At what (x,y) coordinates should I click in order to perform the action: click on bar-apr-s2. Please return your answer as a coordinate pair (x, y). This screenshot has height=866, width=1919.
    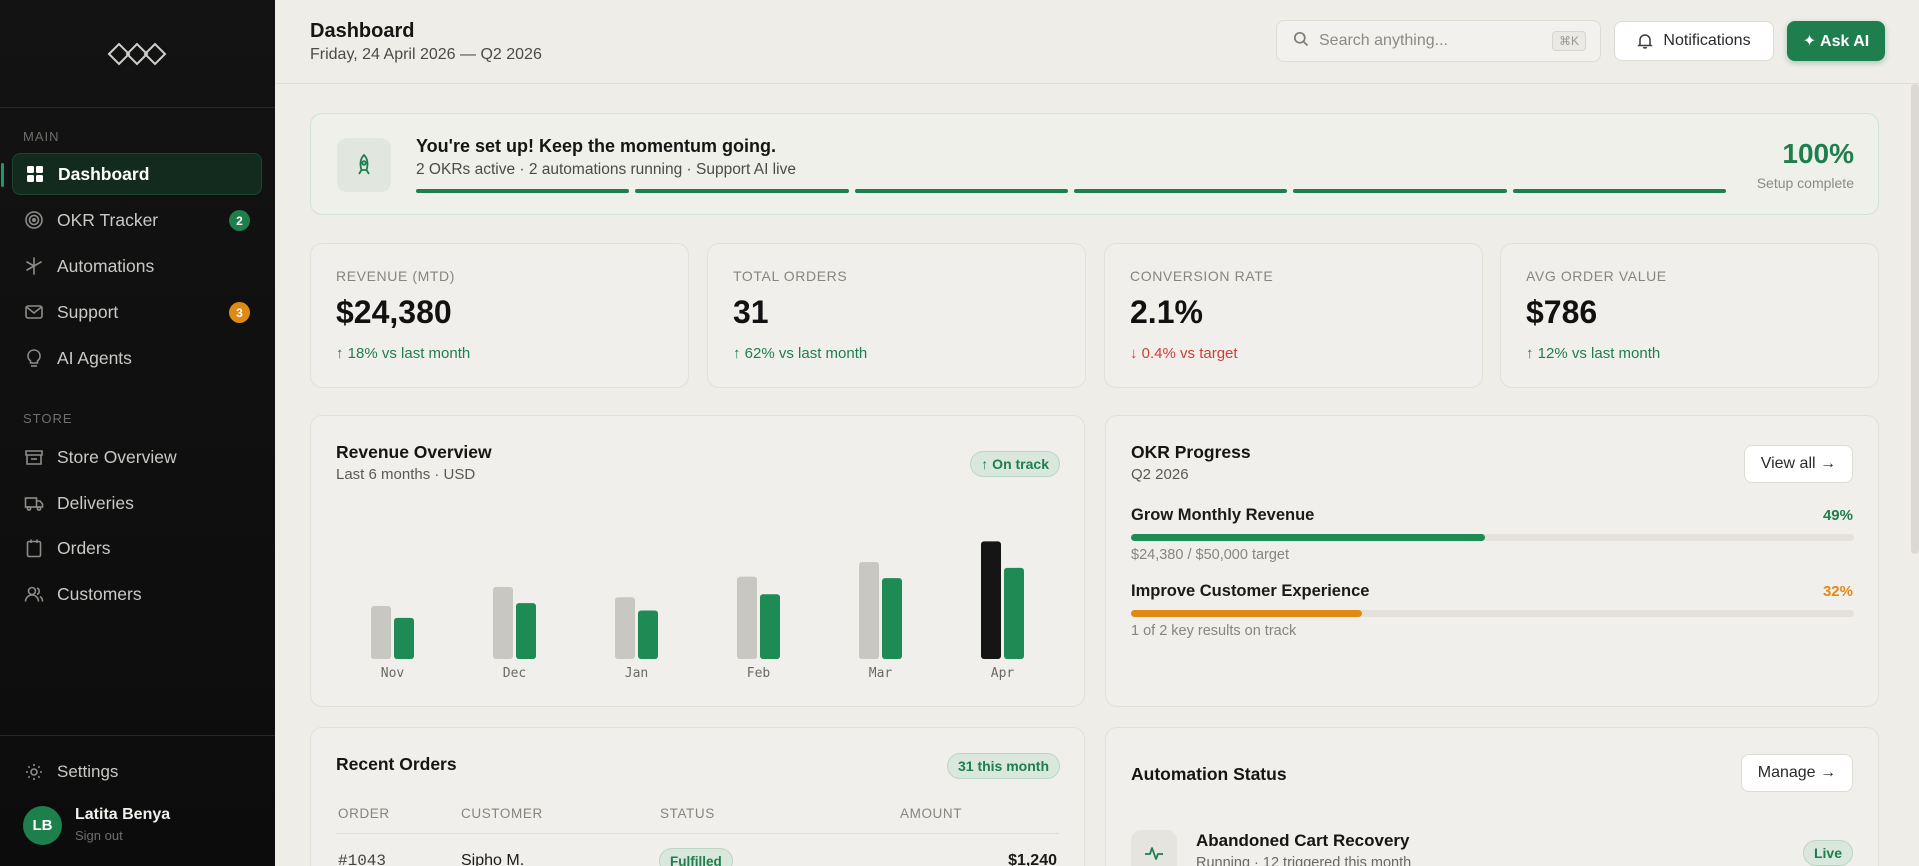
    Looking at the image, I should click on (1014, 613).